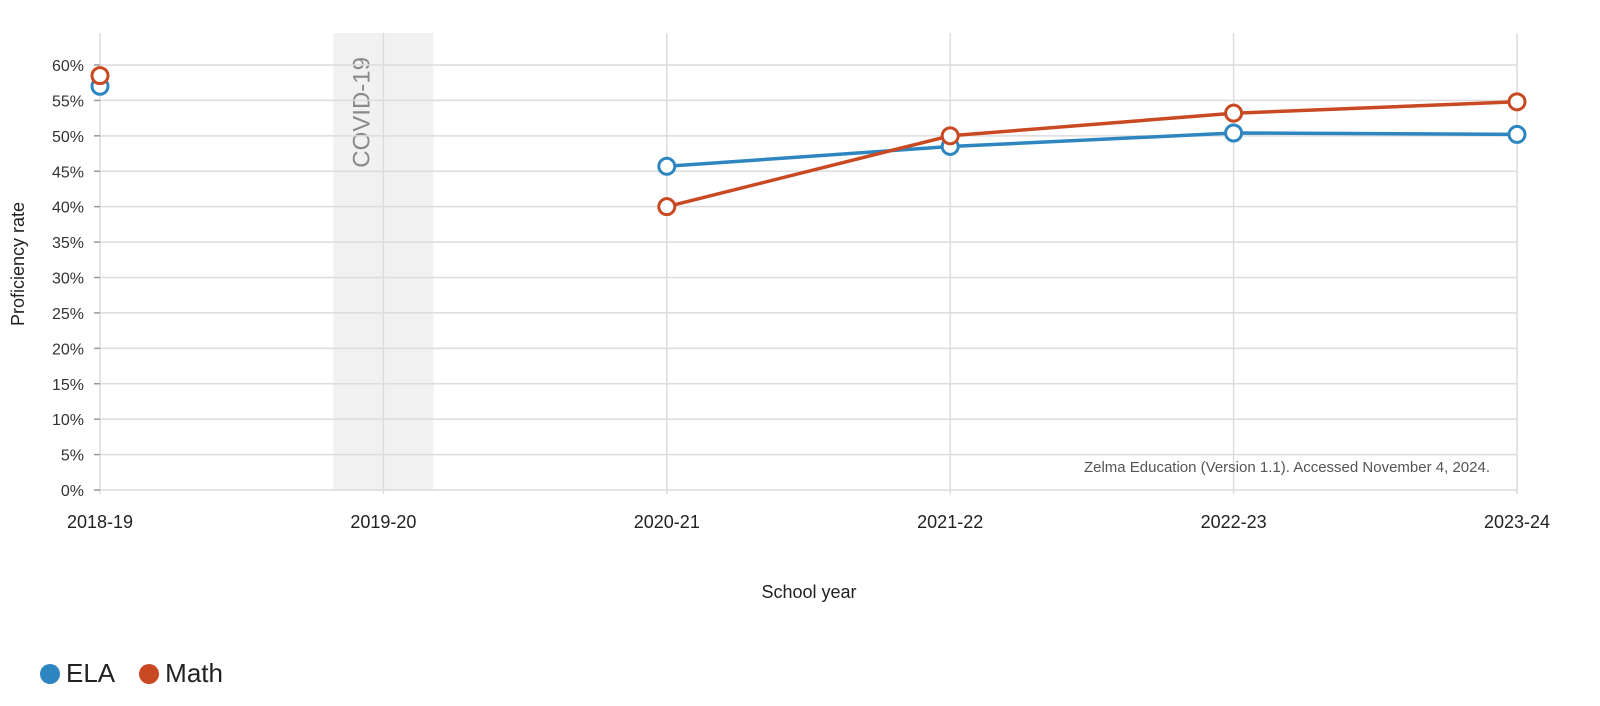 The width and height of the screenshot is (1600, 706). Describe the element at coordinates (72, 456) in the screenshot. I see `y-tick-label: 5%` at that location.